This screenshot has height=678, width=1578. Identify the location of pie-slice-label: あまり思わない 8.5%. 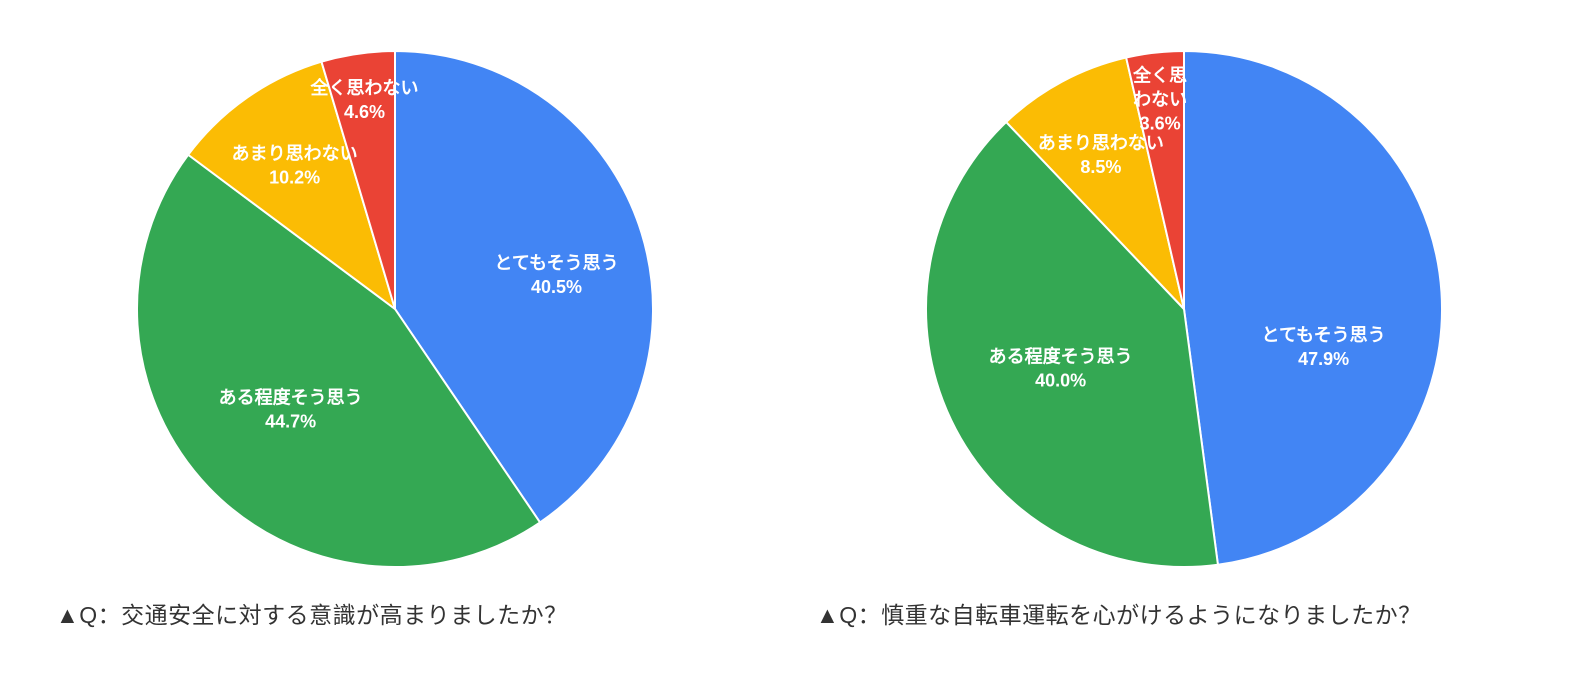
(1100, 155).